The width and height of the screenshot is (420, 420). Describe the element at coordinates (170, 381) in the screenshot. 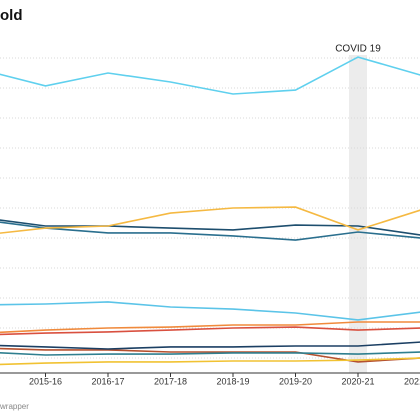

I see `x-tick-label: 2017-18` at that location.